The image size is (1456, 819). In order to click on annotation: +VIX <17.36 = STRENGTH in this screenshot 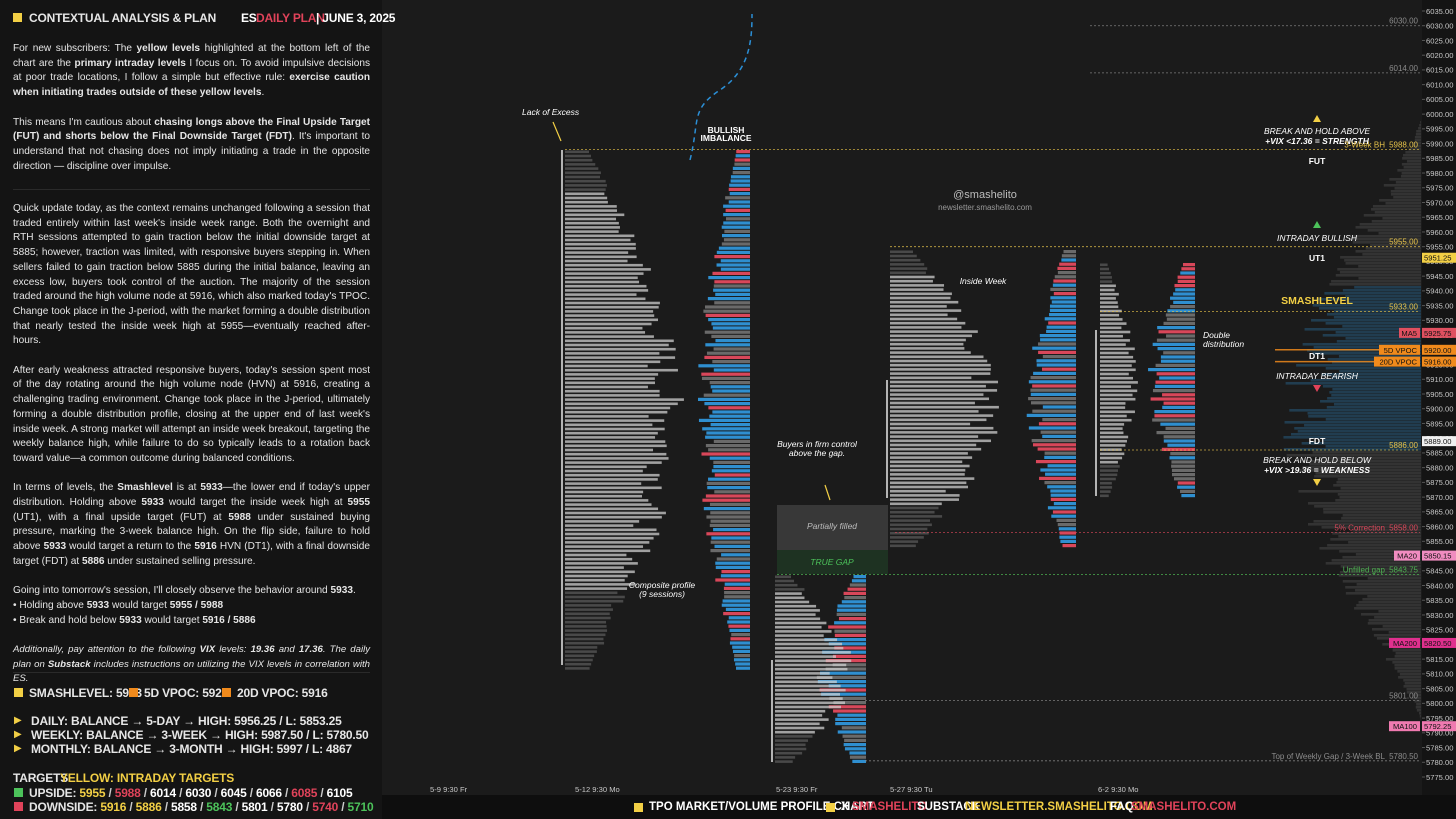, I will do `click(1317, 141)`.